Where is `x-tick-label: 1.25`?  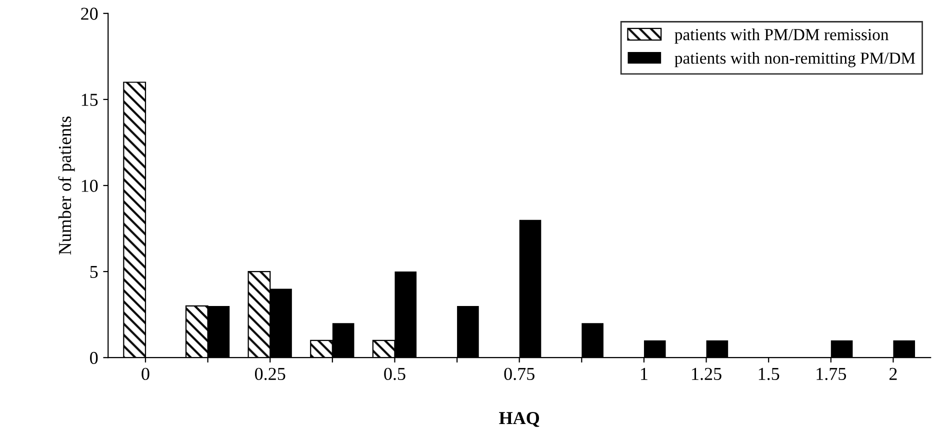
x-tick-label: 1.25 is located at coordinates (707, 374).